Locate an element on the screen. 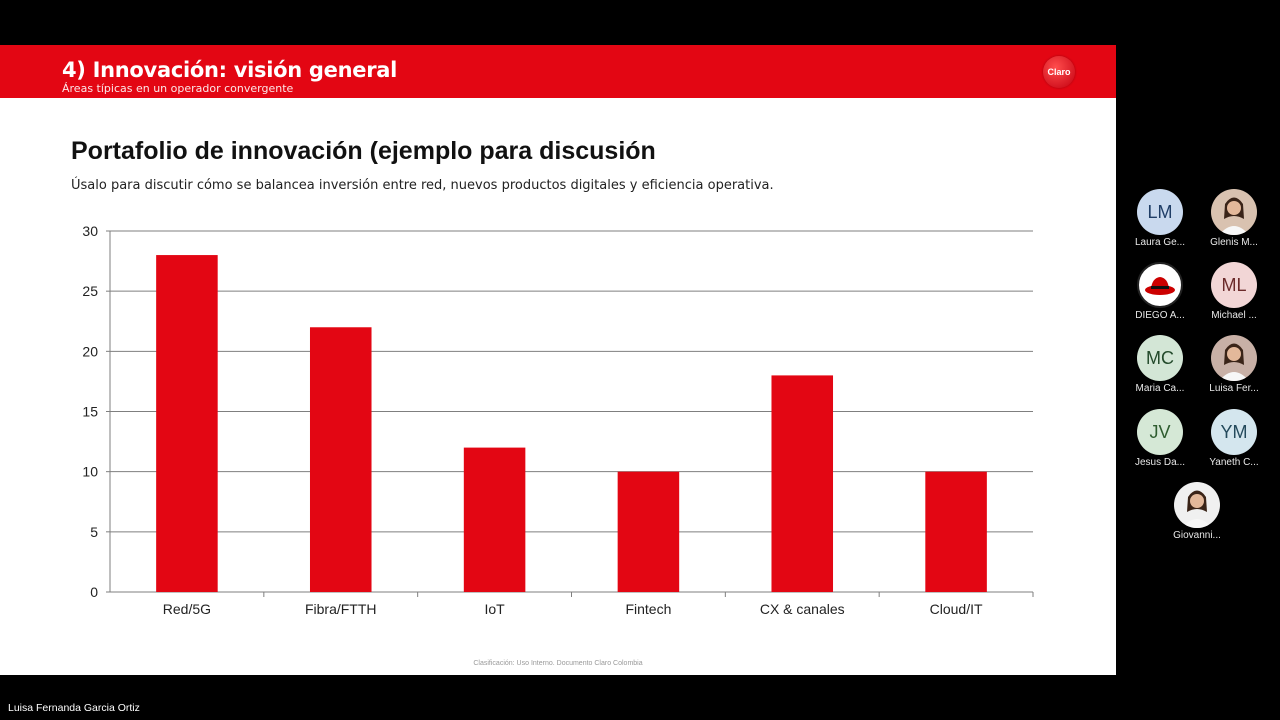 The height and width of the screenshot is (720, 1280). bar-fintech is located at coordinates (648, 531).